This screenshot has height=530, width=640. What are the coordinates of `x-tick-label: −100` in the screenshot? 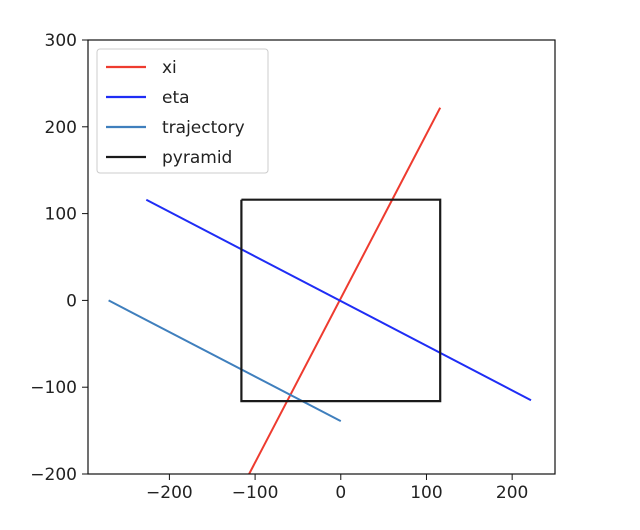 It's located at (255, 493).